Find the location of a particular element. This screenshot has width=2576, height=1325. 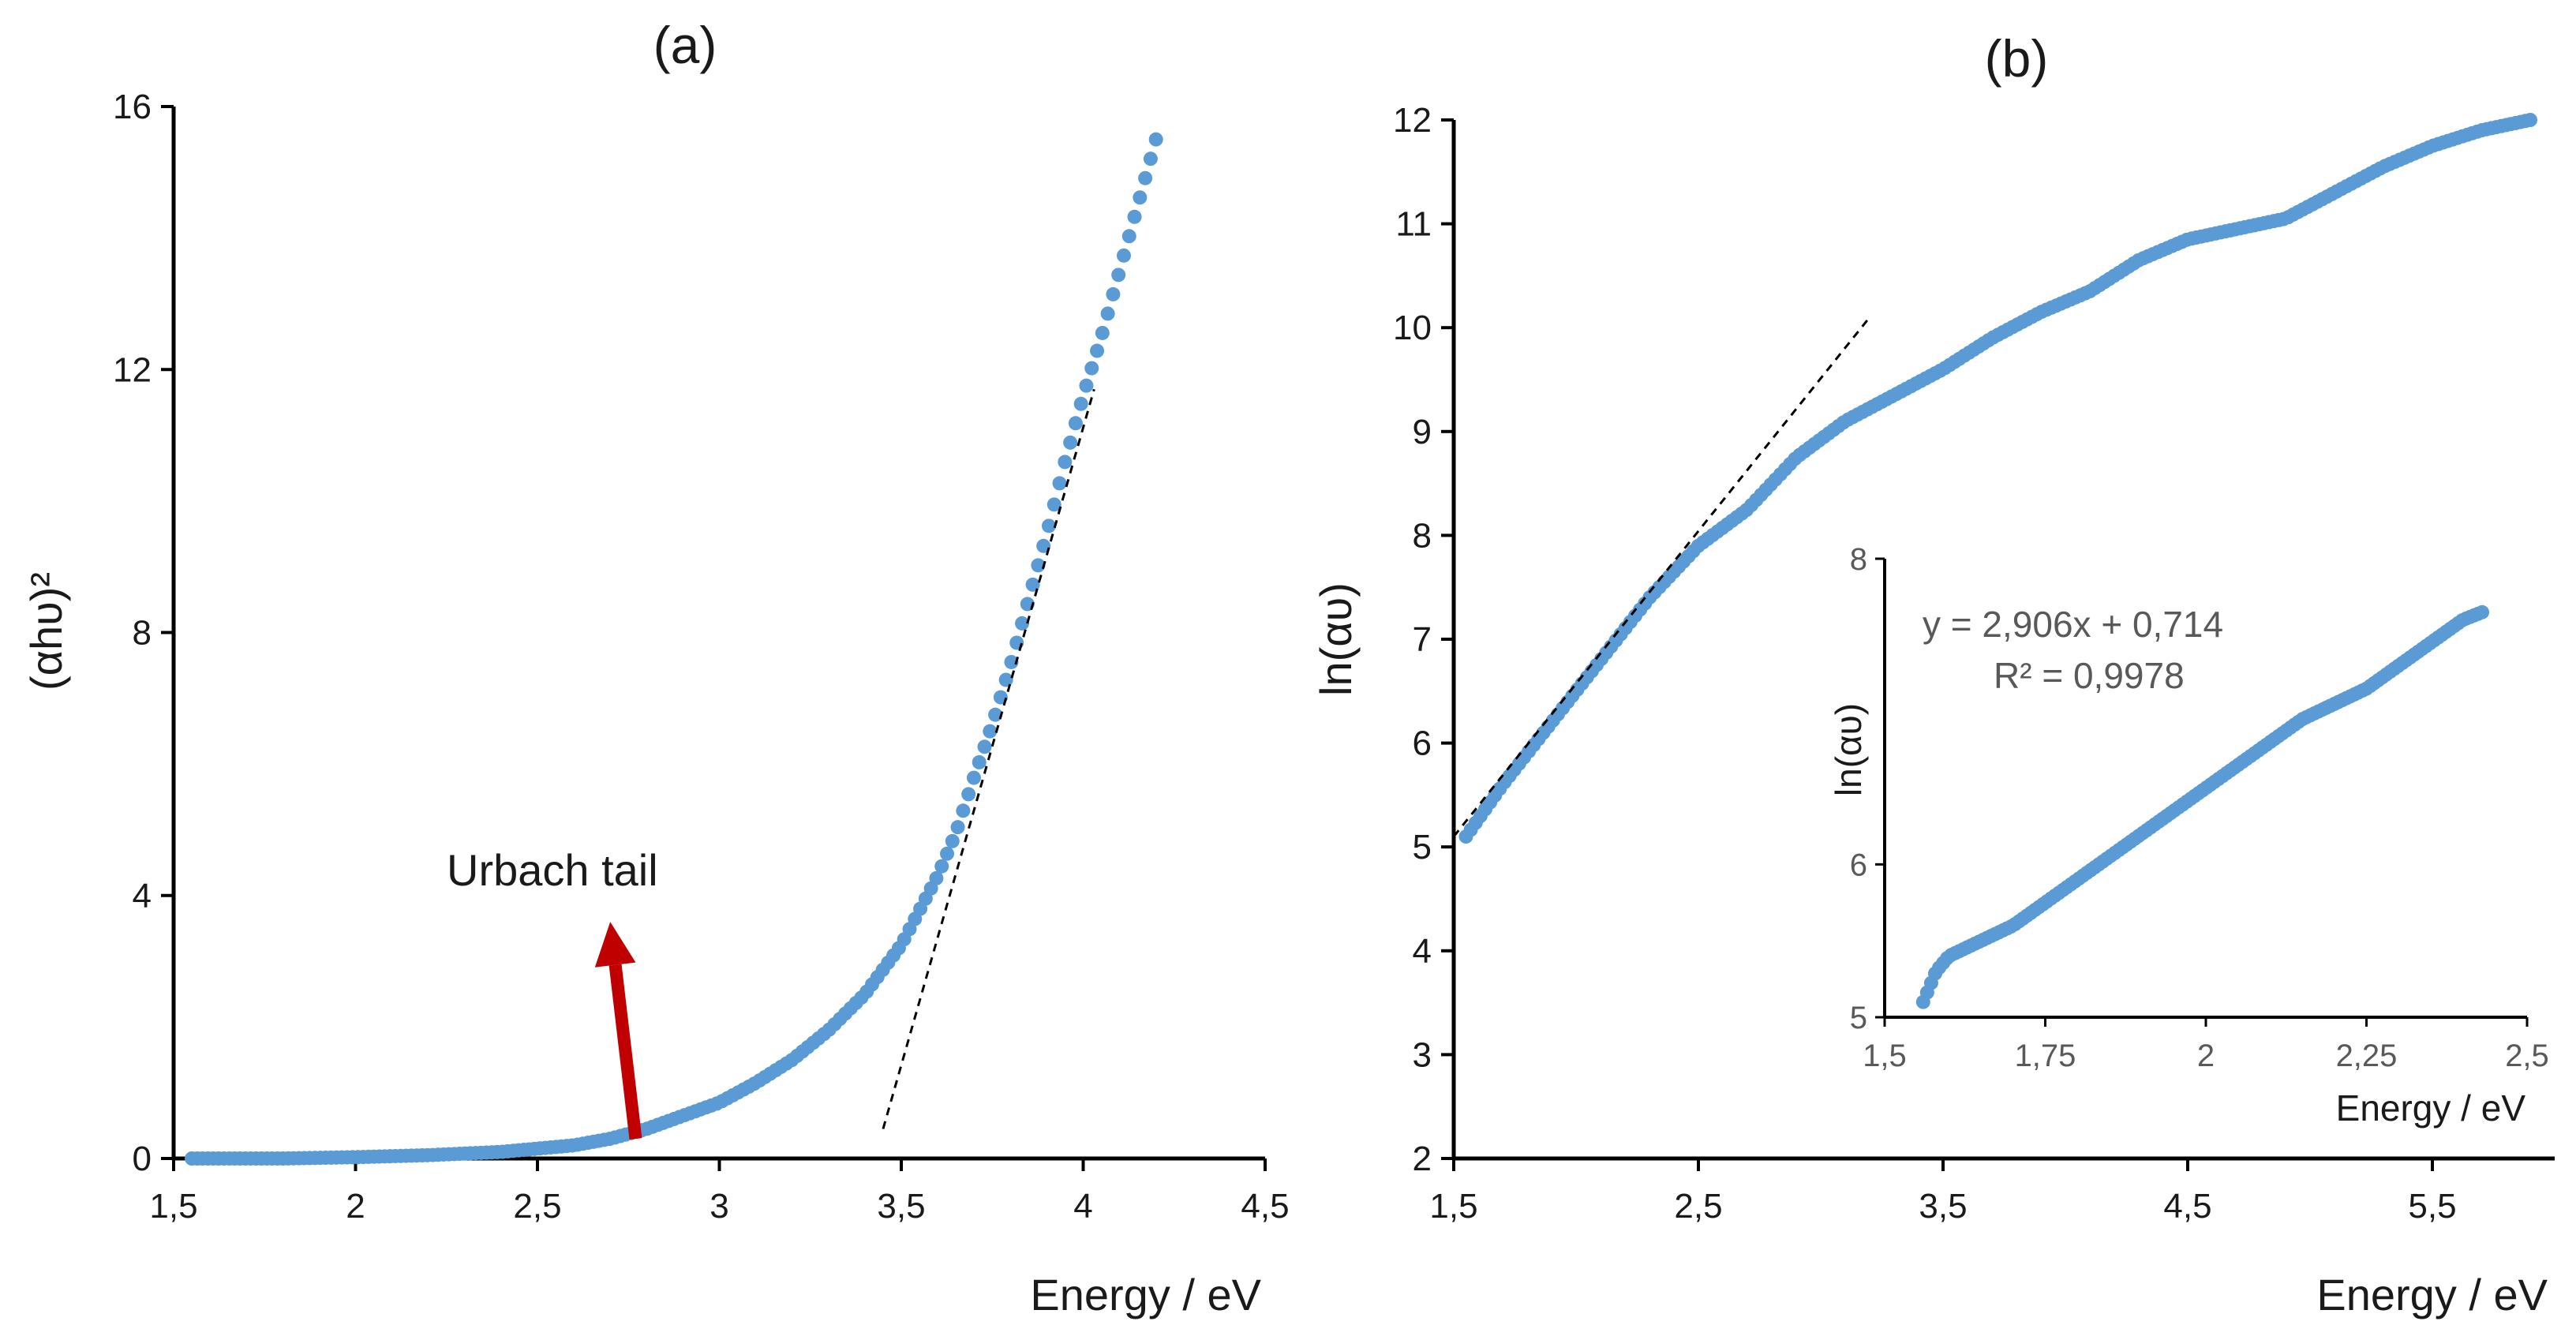

panel-a-y-tick-label: 4 is located at coordinates (142, 896).